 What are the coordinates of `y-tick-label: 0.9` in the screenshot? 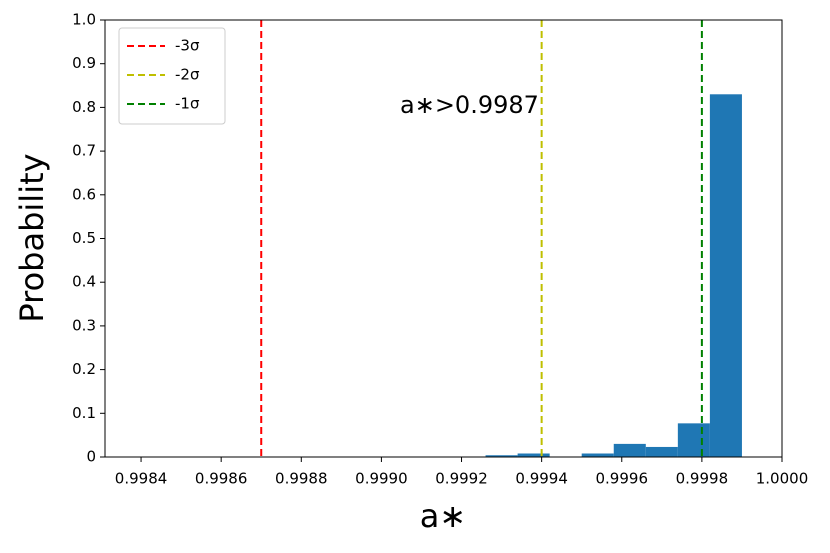 It's located at (84, 63).